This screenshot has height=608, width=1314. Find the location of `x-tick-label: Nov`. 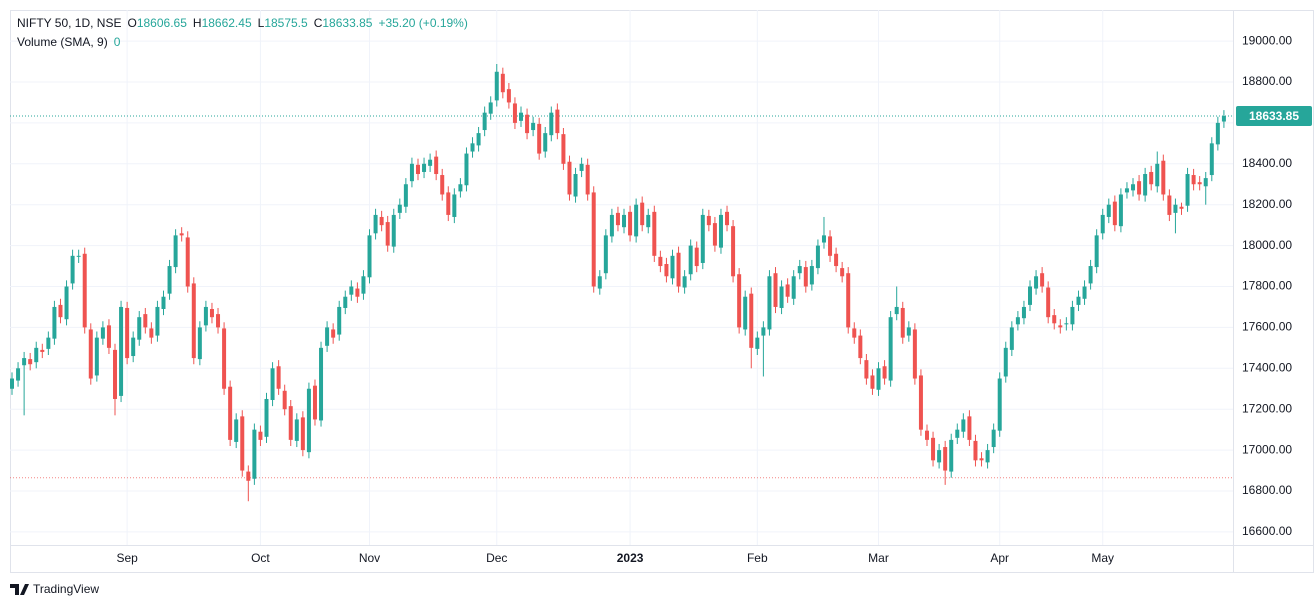

x-tick-label: Nov is located at coordinates (369, 558).